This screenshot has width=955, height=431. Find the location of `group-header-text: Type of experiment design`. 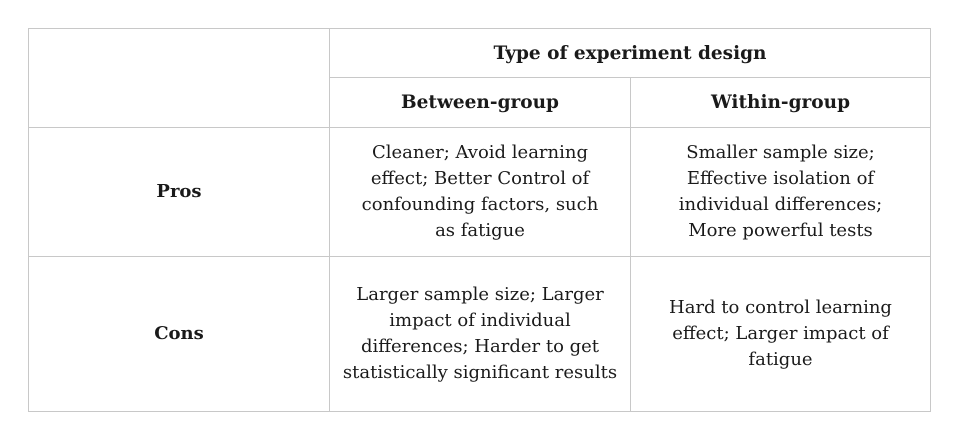

group-header-text: Type of experiment design is located at coordinates (630, 53).